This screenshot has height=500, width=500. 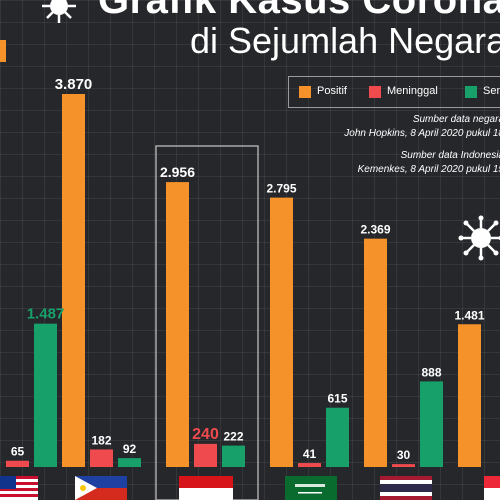 What do you see at coordinates (375, 352) in the screenshot?
I see `bar-positif-thailand` at bounding box center [375, 352].